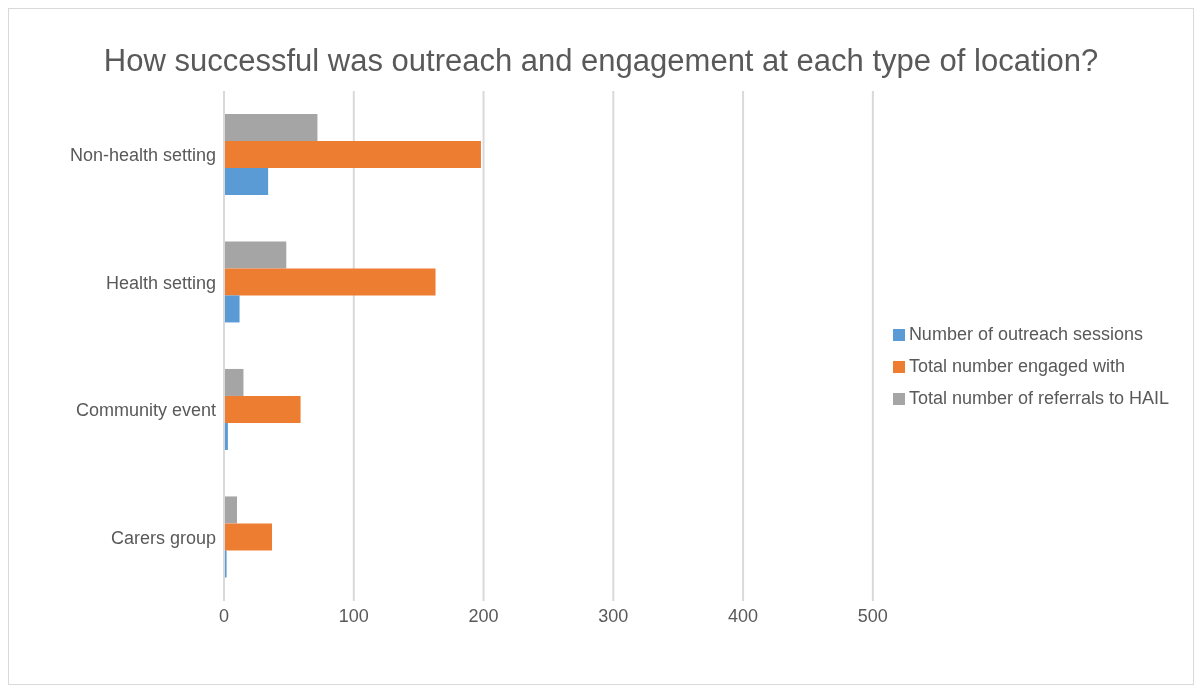  What do you see at coordinates (353, 615) in the screenshot?
I see `x-tick-label: 100` at bounding box center [353, 615].